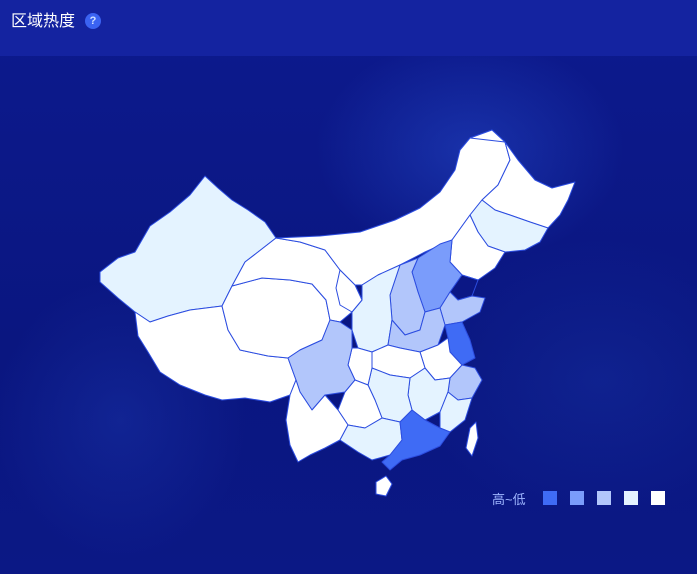  I want to click on region-fujian, so click(456, 412).